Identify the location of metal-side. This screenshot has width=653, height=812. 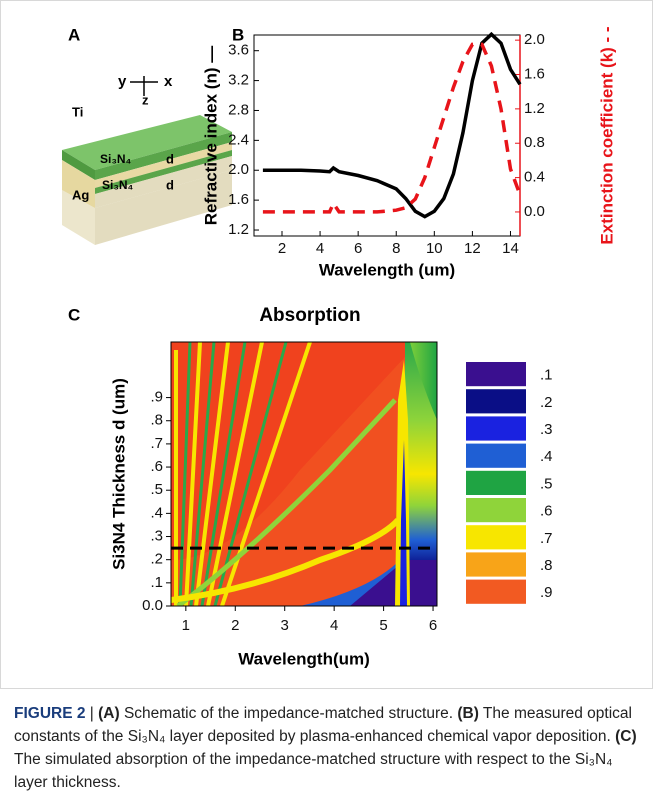
(163, 172).